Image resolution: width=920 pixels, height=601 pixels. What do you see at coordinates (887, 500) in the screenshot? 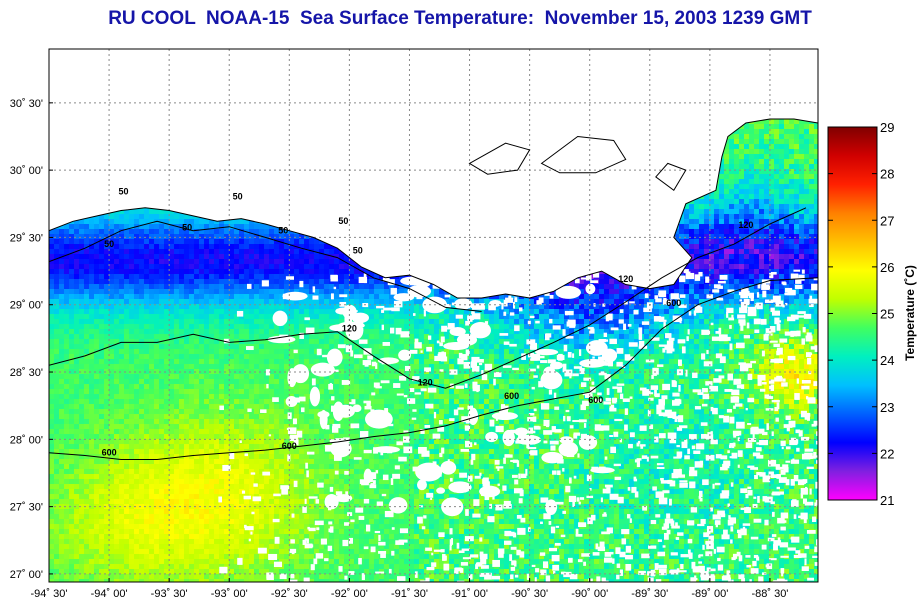
I see `colorbar-tick-label: 21` at bounding box center [887, 500].